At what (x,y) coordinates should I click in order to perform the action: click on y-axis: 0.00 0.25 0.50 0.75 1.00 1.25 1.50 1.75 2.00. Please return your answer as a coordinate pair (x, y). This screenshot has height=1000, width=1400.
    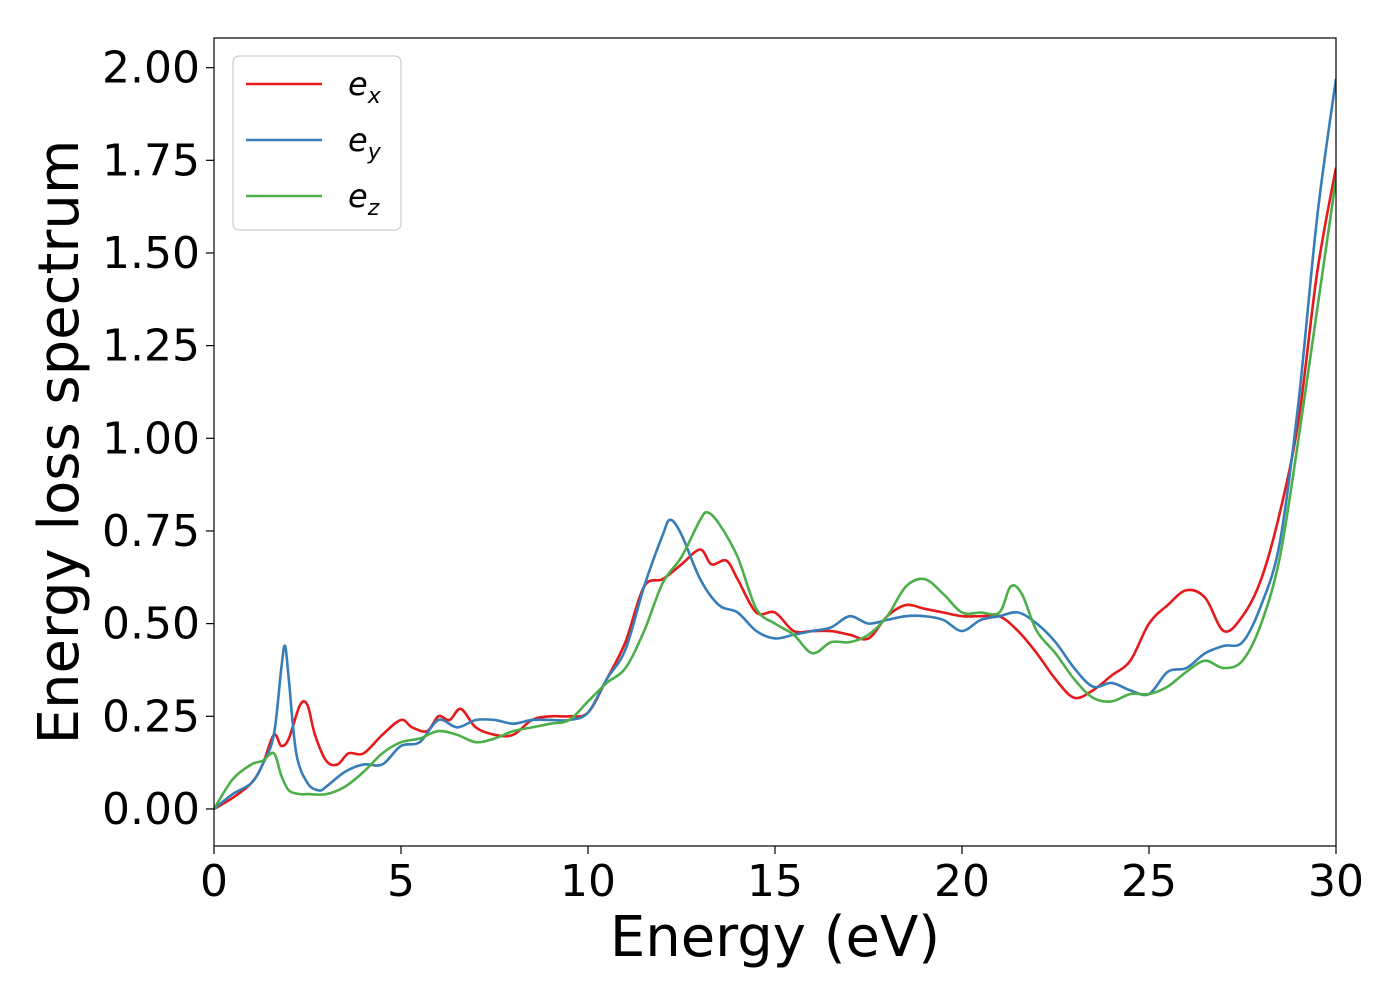
    Looking at the image, I should click on (158, 439).